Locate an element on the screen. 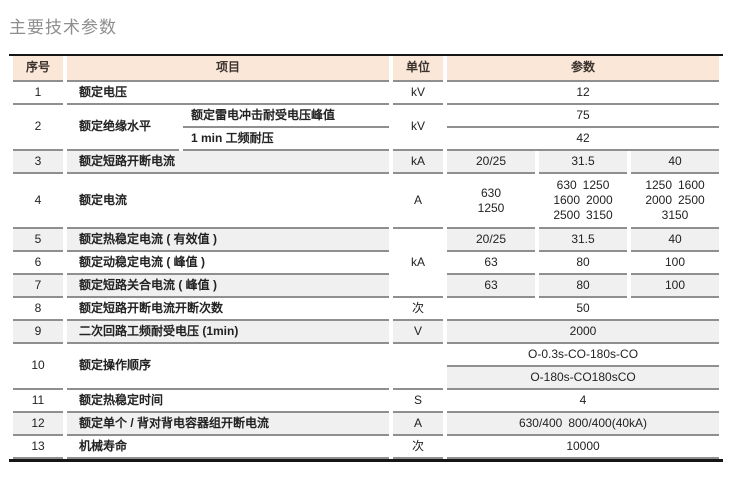 This screenshot has height=479, width=730. row-2a: 2 额定绝缘水平 额定雷电冲击耐受电压峰值 kV 75 is located at coordinates (366, 128).